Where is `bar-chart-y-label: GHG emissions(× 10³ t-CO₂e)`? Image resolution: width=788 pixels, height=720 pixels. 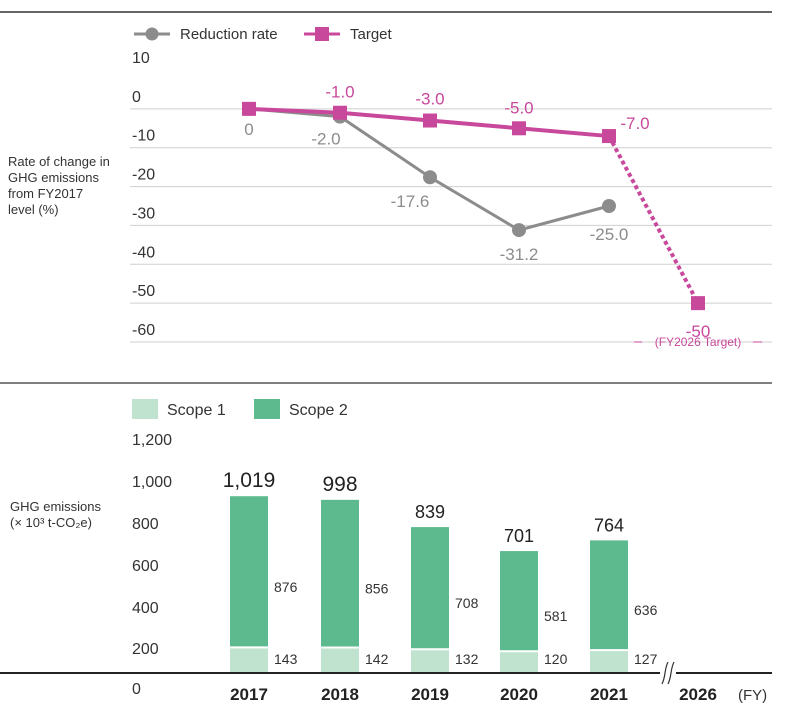
bar-chart-y-label: GHG emissions(× 10³ t-CO₂e) is located at coordinates (56, 514).